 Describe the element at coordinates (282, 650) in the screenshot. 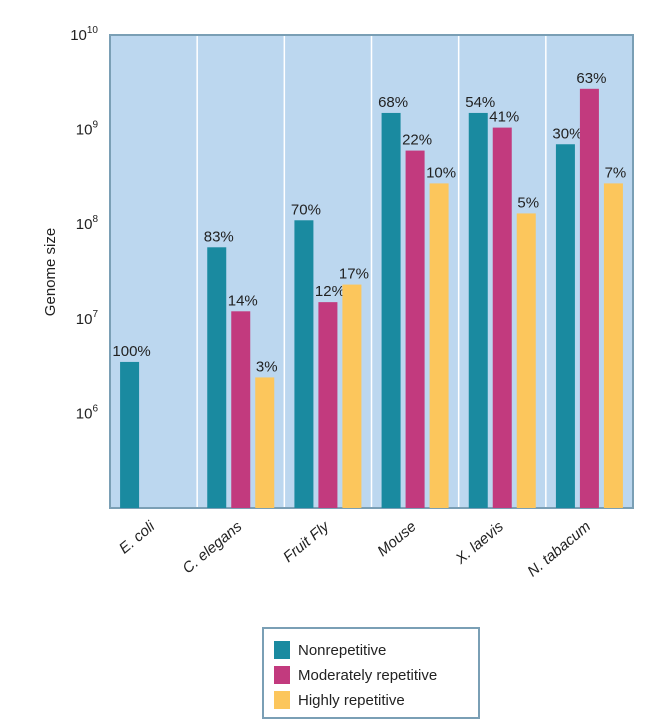

I see `legend-swatch-nonrepetitive` at that location.